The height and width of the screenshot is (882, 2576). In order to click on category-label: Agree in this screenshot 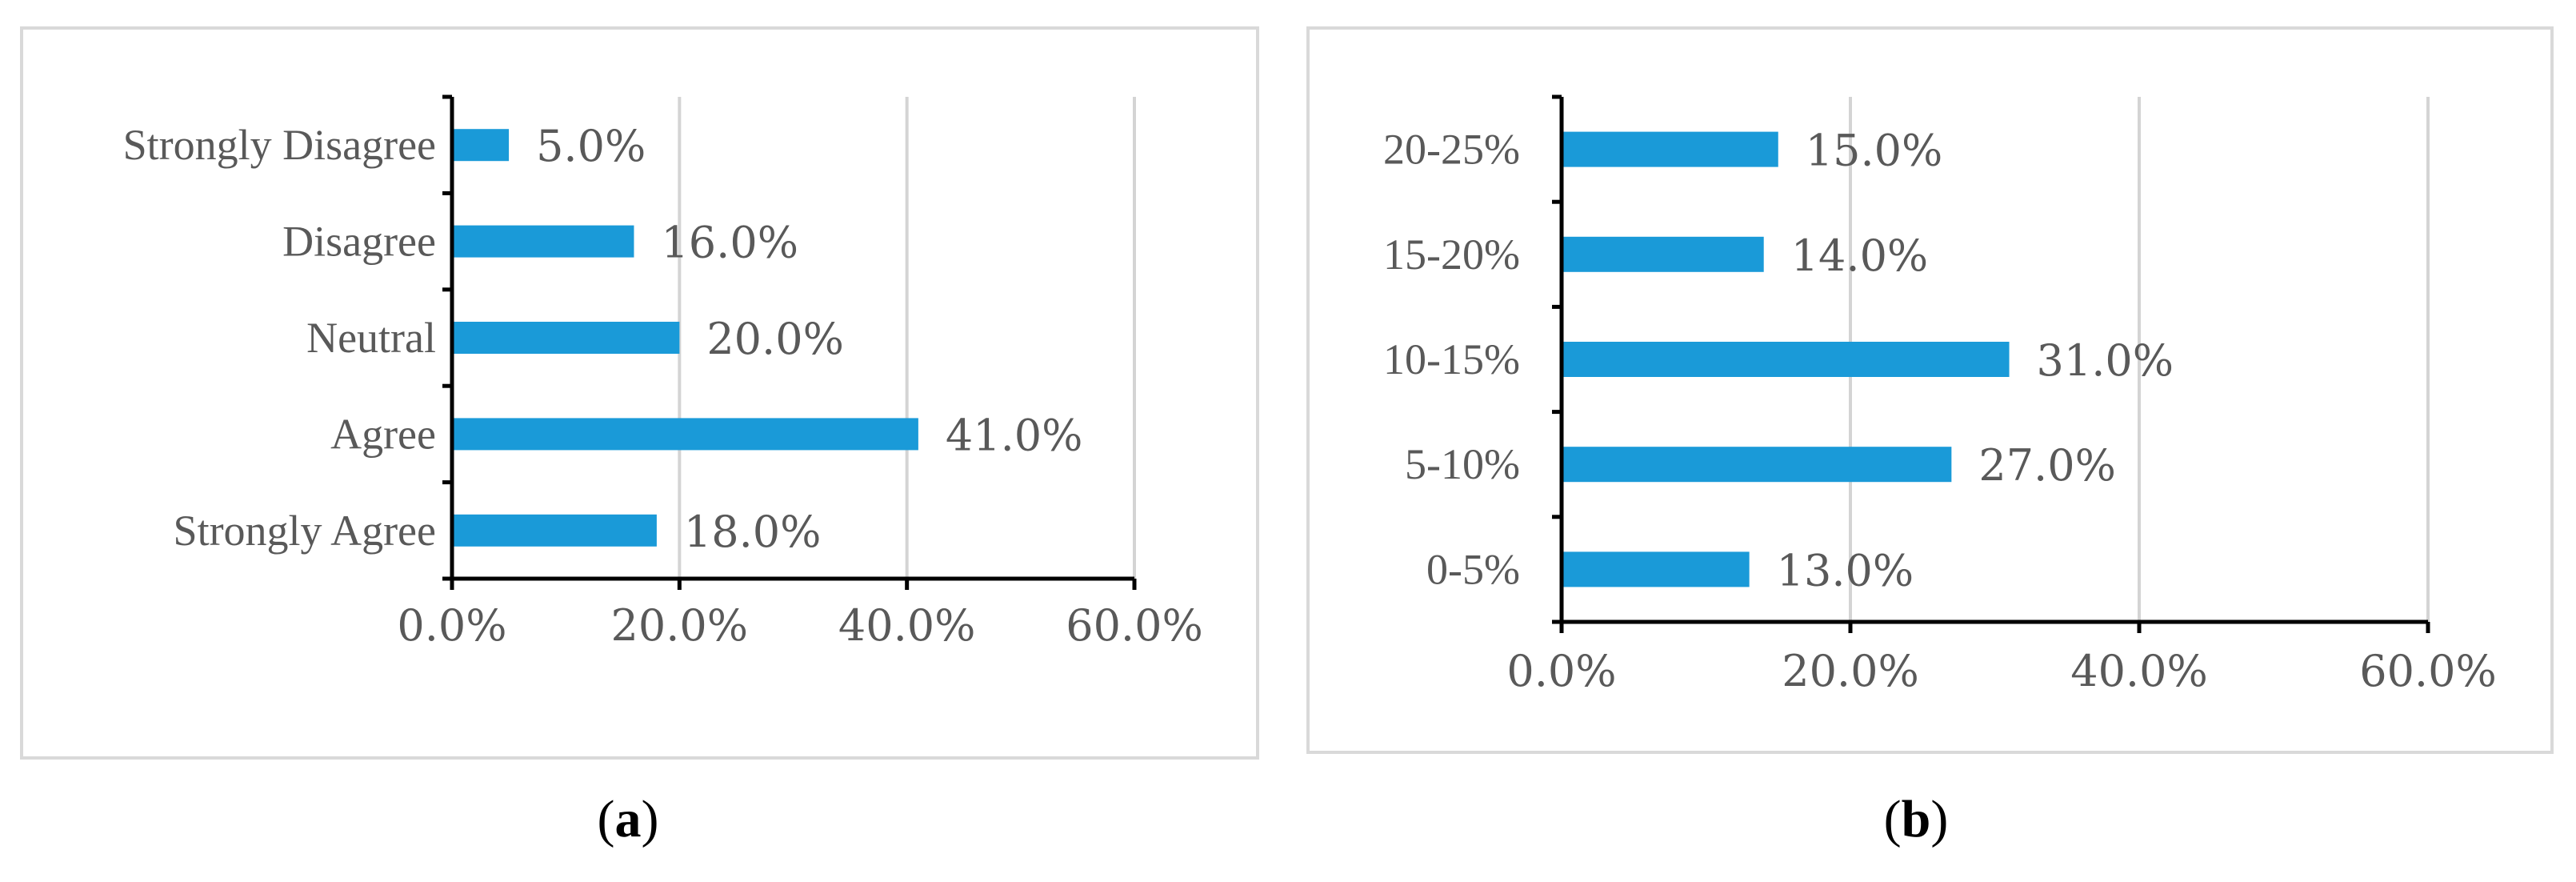, I will do `click(383, 434)`.